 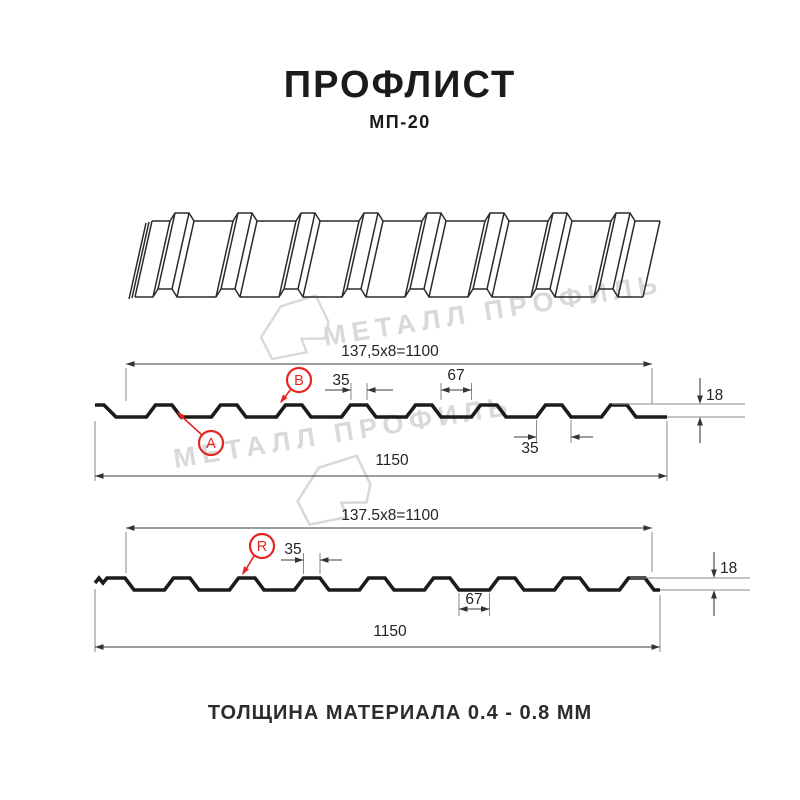 I want to click on dim-flat-width-2: 67, so click(x=473, y=599).